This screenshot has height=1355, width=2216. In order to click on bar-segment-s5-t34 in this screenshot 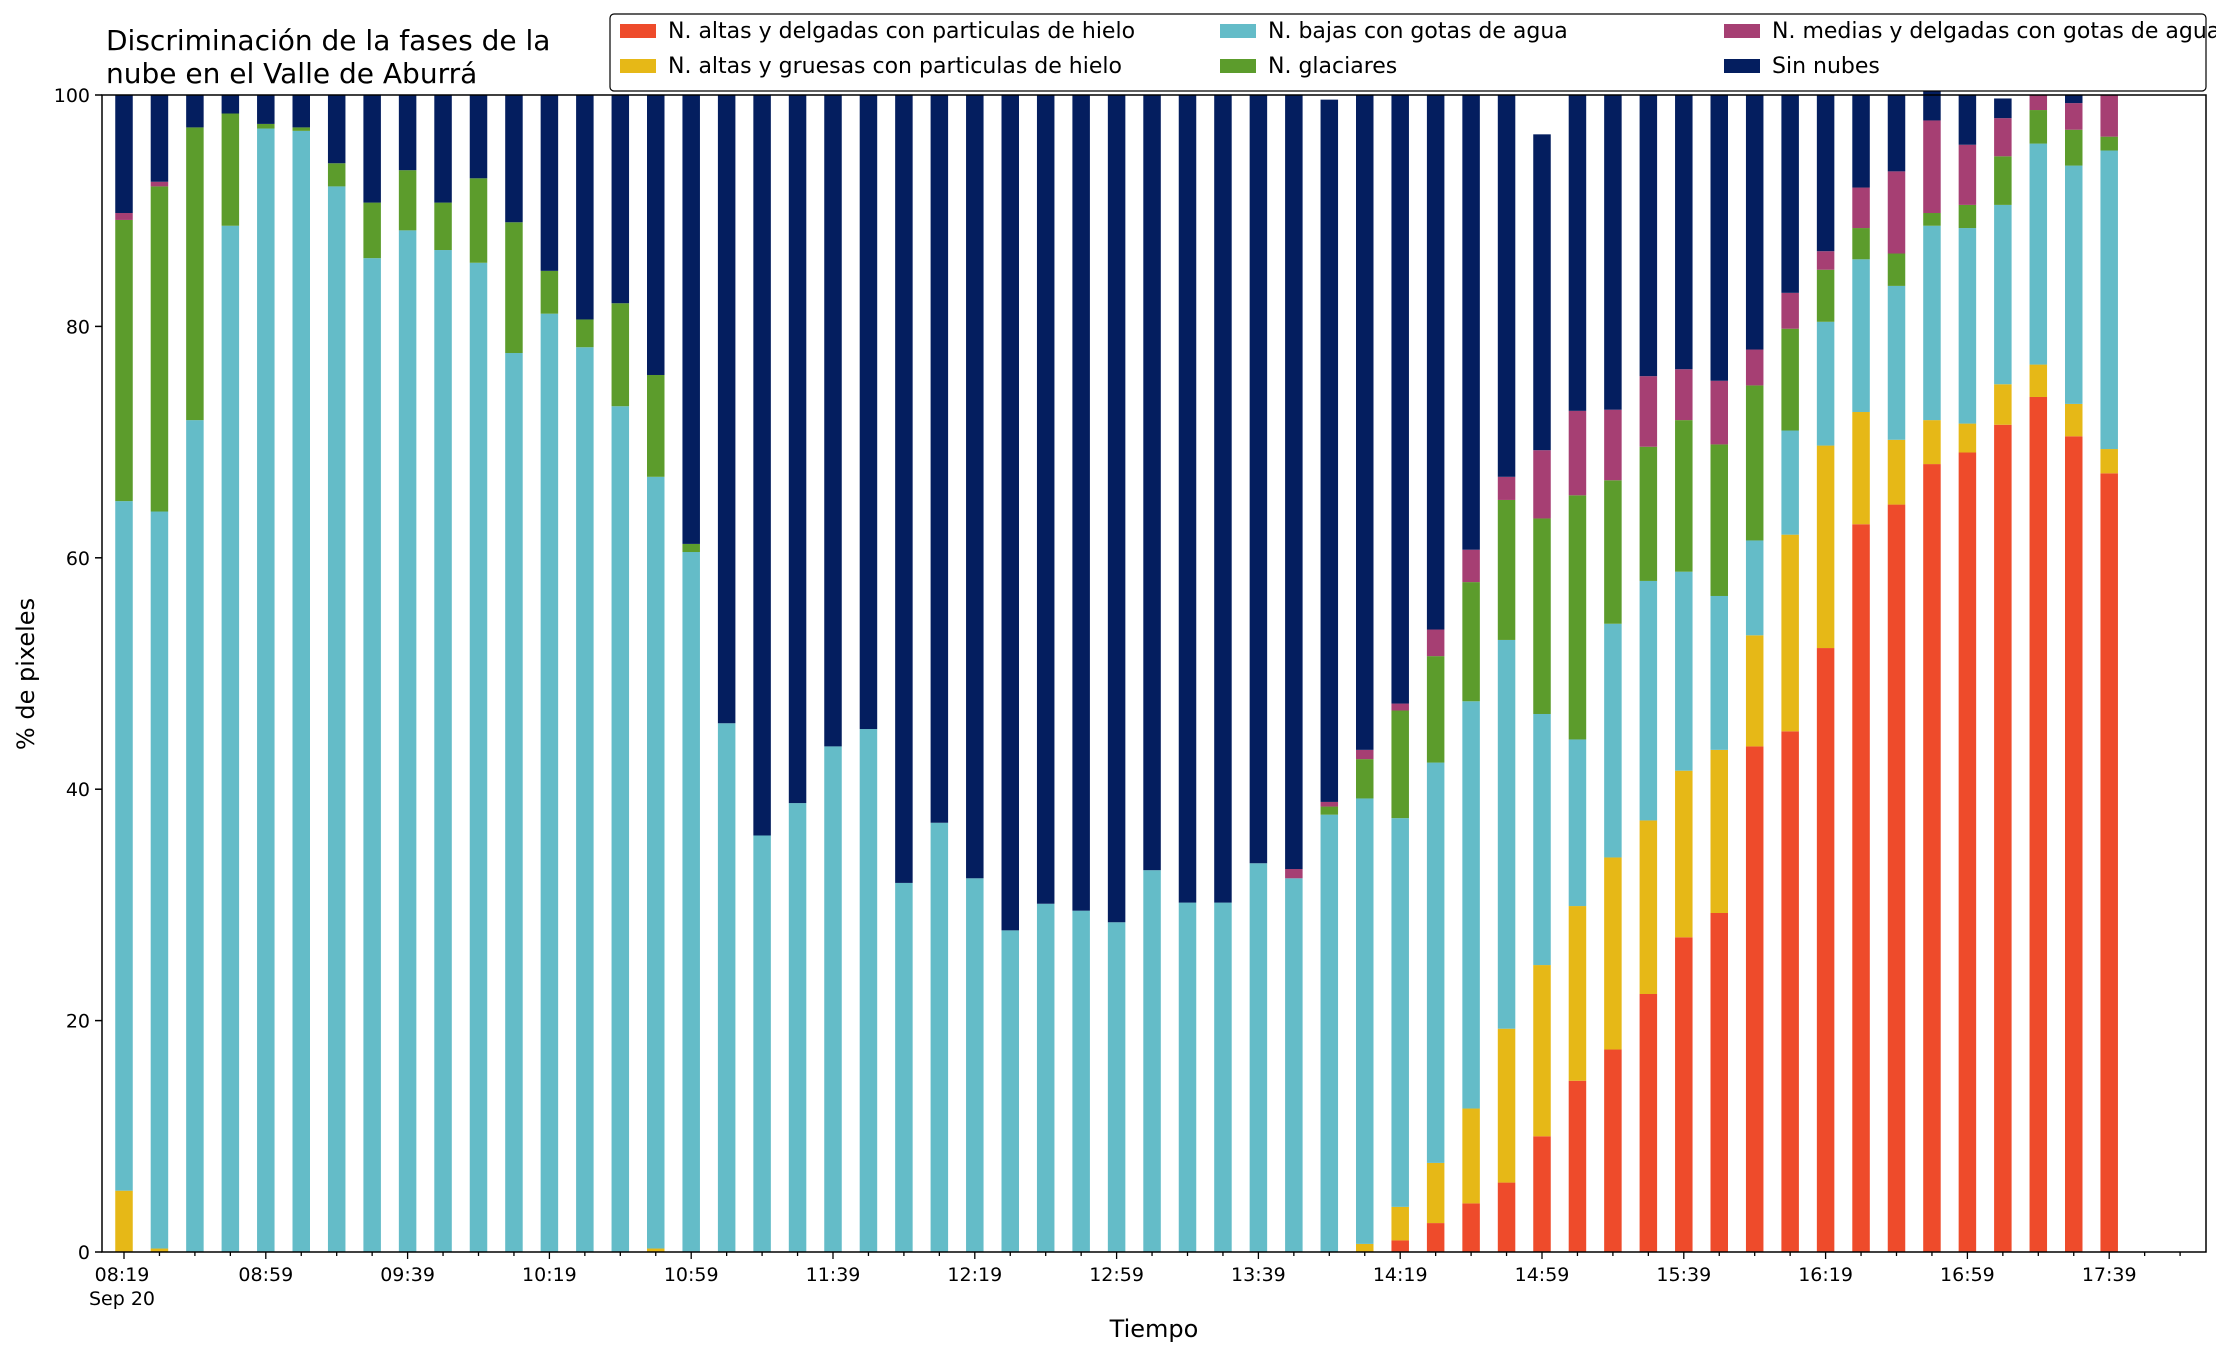, I will do `click(1329, 450)`.